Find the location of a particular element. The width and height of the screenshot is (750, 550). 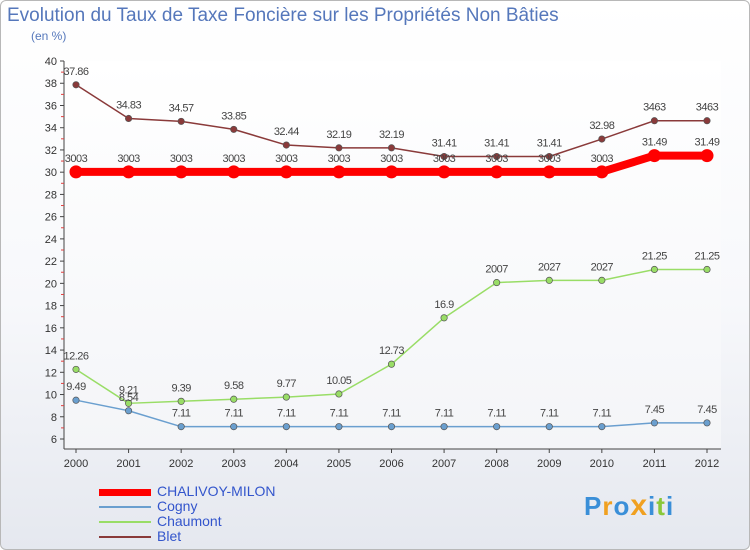

data-label: 9.77 is located at coordinates (287, 384).